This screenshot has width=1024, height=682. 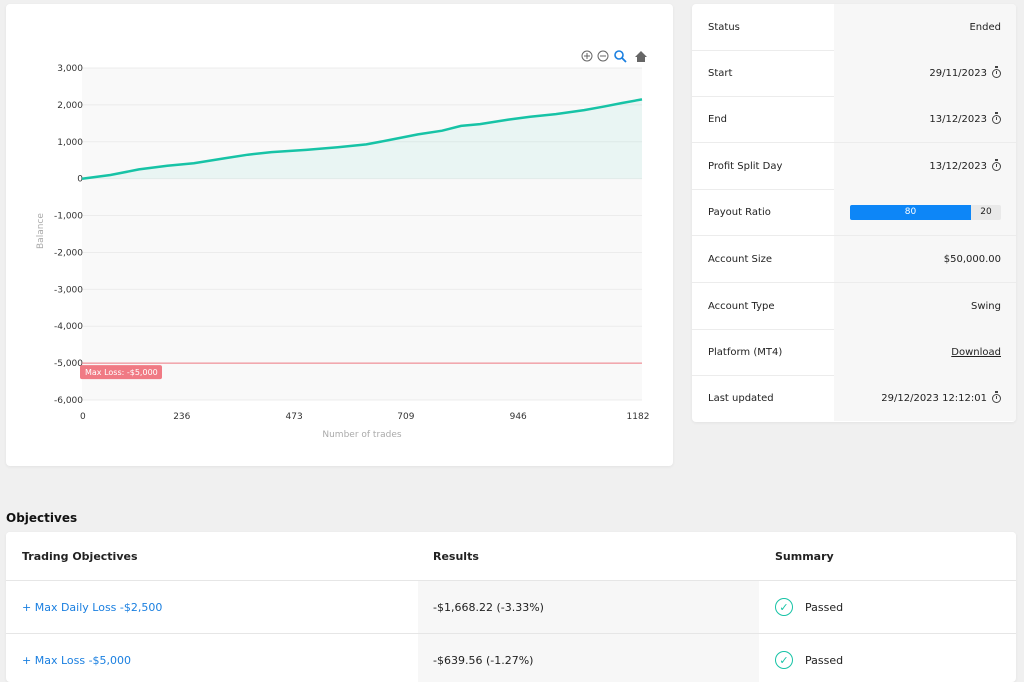 What do you see at coordinates (638, 417) in the screenshot?
I see `x-tick-label: 1182` at bounding box center [638, 417].